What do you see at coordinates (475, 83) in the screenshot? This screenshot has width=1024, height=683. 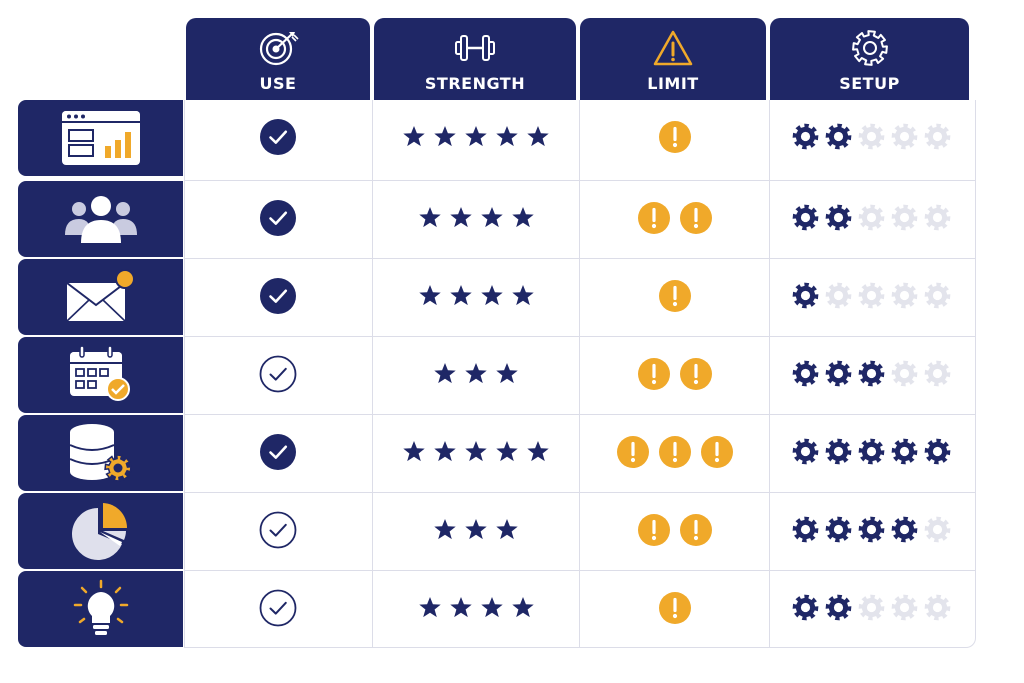 I see `column-label-strength: STRENGTH` at bounding box center [475, 83].